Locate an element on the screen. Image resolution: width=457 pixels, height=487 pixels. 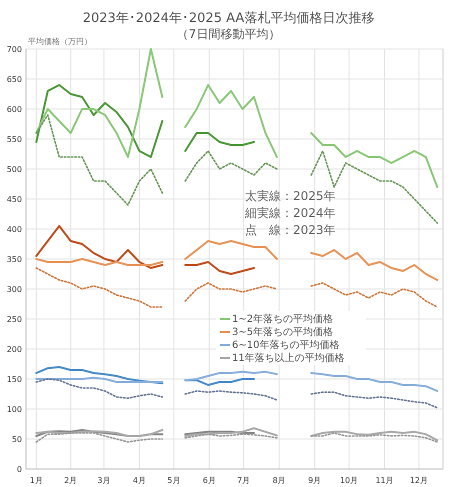
y-tick-label: 50 is located at coordinates (17, 439).